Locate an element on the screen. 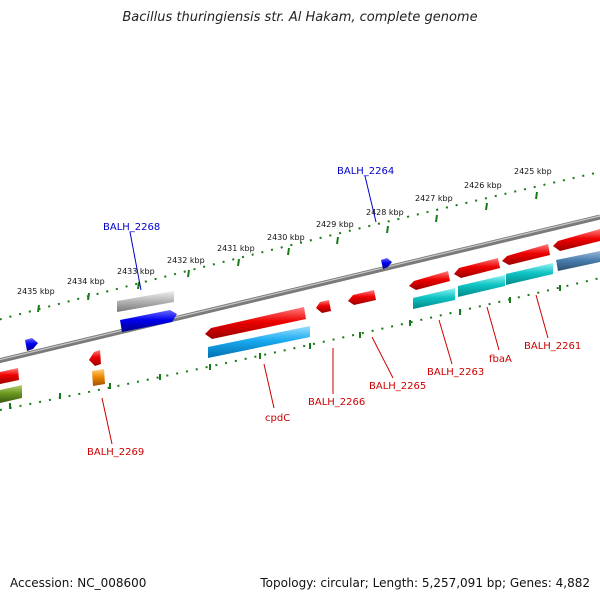  tick-label: 2431 kbp is located at coordinates (236, 248).